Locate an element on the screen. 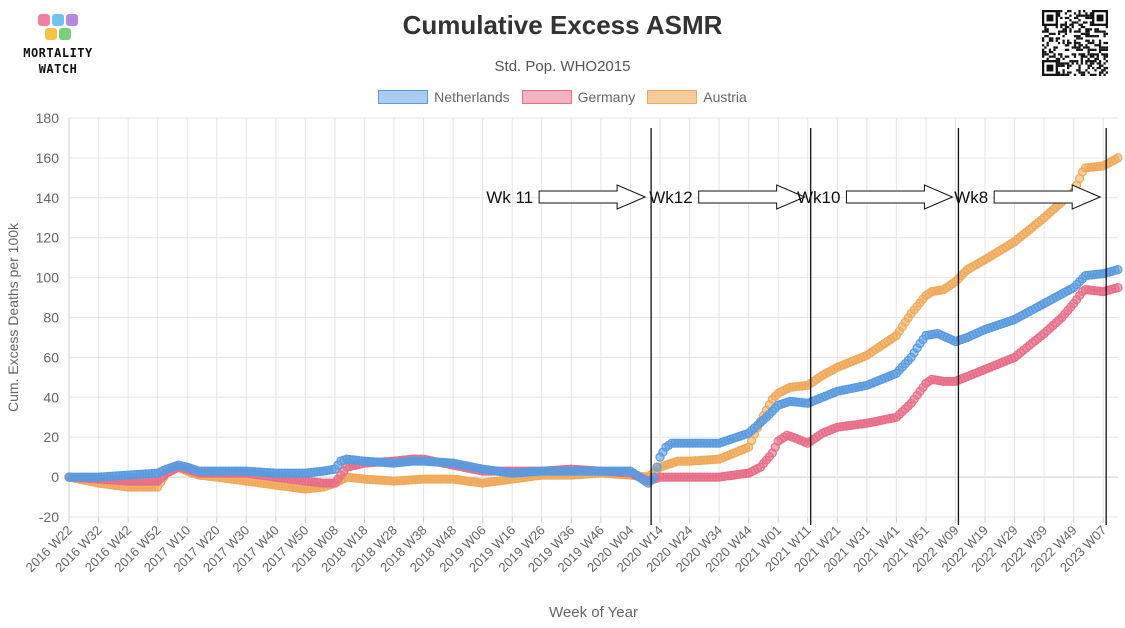  mortality-watch-logo: MORTALITY WATCH is located at coordinates (58, 46).